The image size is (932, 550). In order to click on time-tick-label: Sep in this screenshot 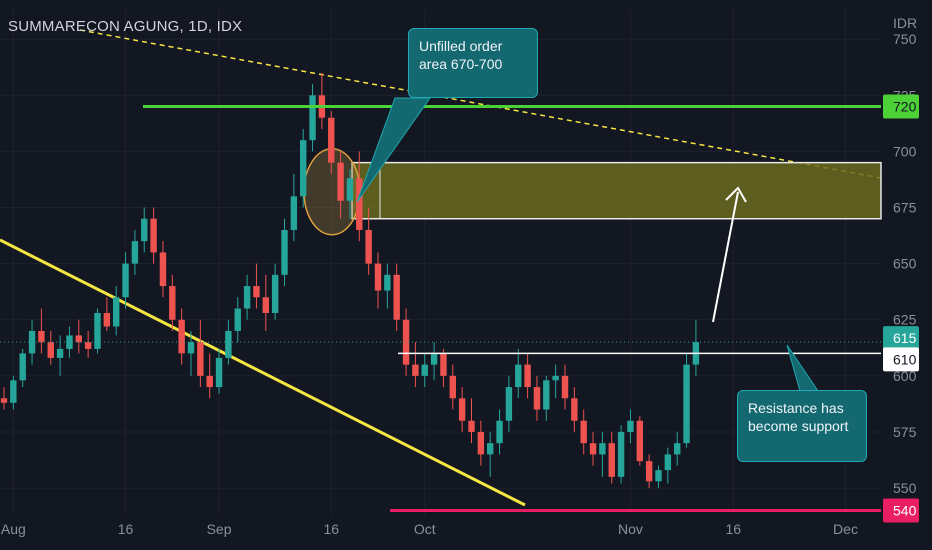, I will do `click(219, 529)`.